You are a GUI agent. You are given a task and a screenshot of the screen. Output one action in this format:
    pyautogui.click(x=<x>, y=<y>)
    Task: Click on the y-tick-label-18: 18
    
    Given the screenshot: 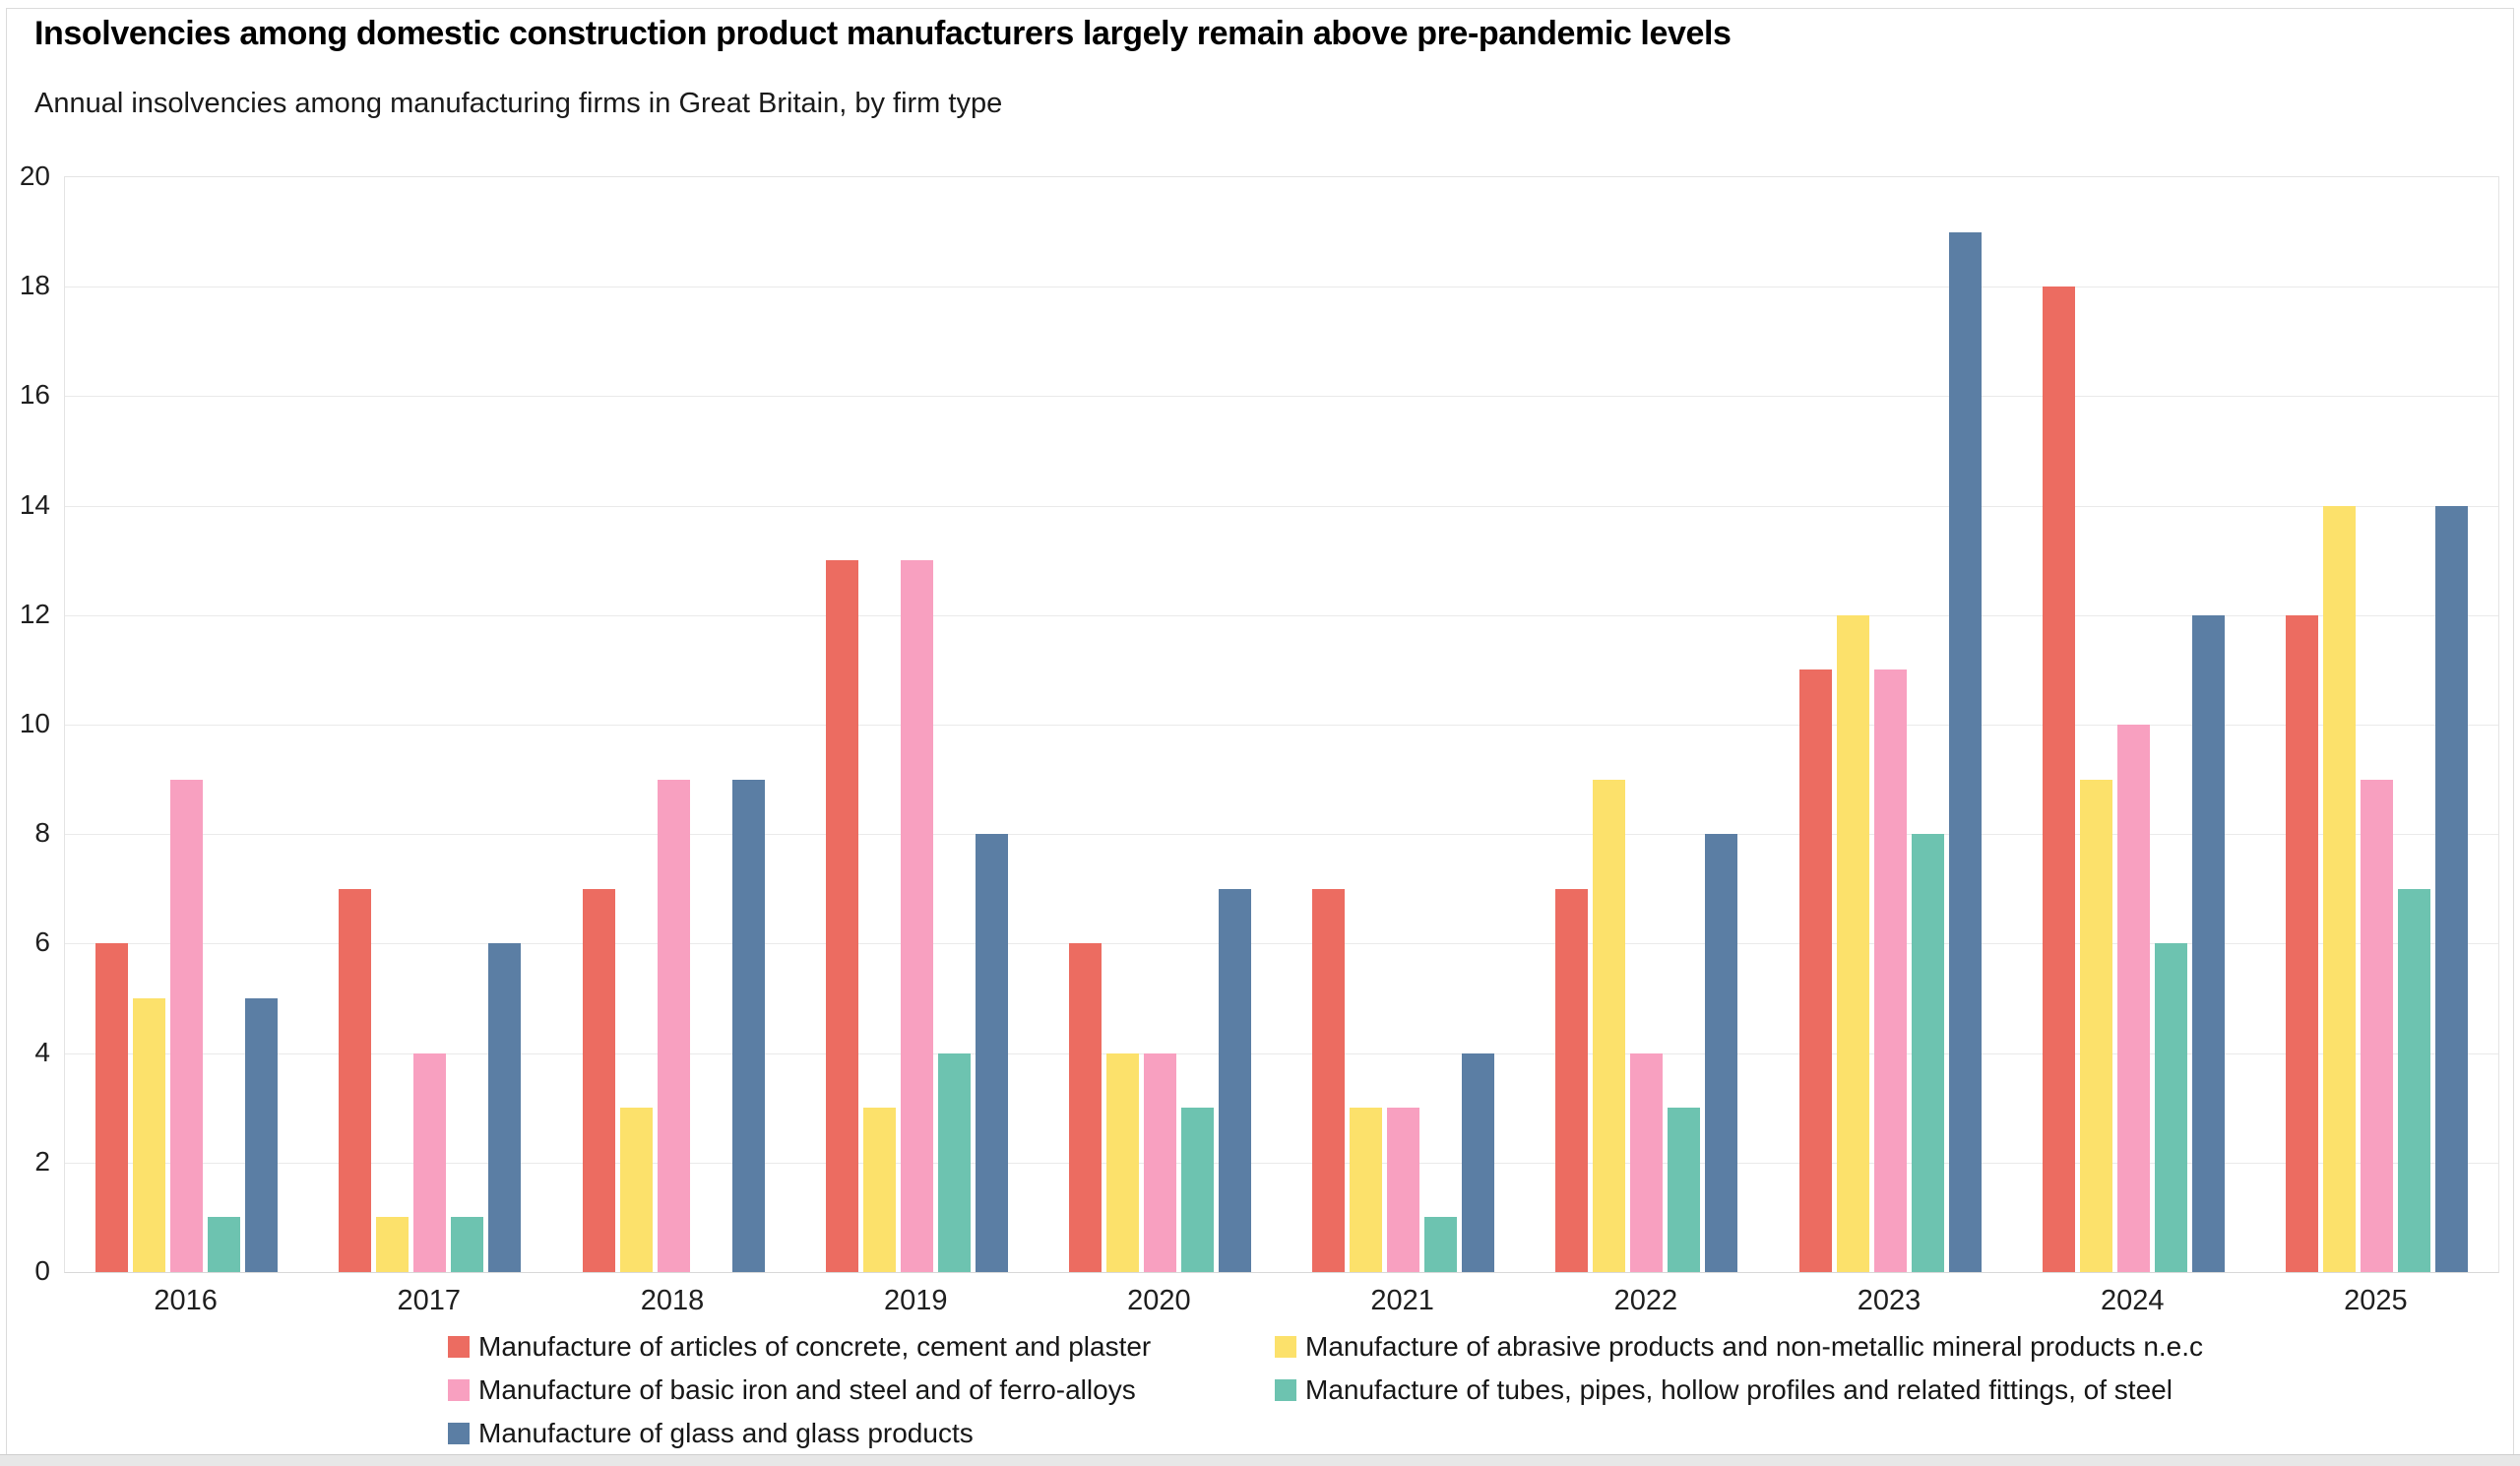 What is the action you would take?
    pyautogui.click(x=34, y=286)
    